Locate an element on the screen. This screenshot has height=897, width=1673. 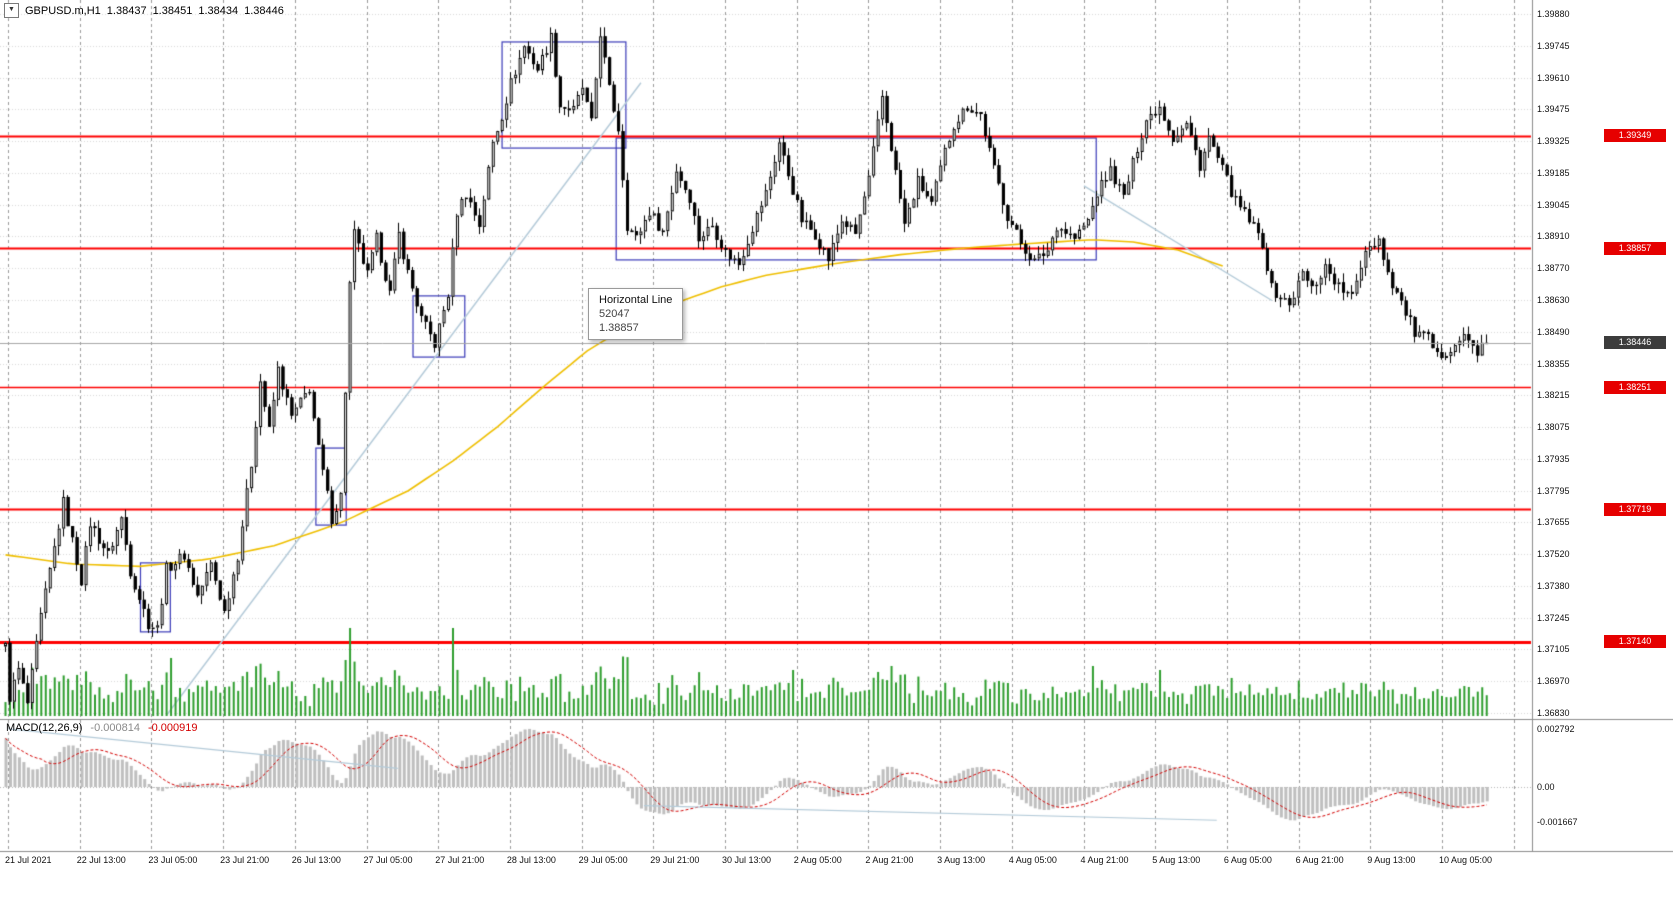
price-axis-label: 1.39045 is located at coordinates (1553, 204).